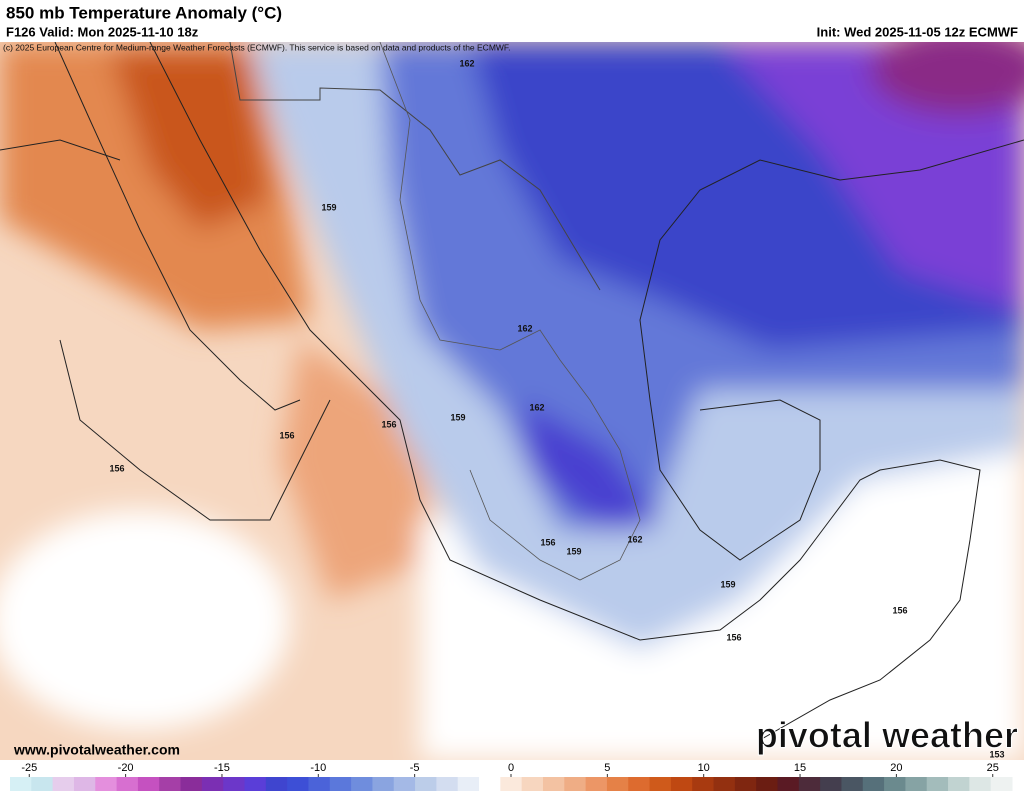 Image resolution: width=1024 pixels, height=791 pixels. I want to click on colorbar: -25 -20 -15 -10 -5 0 5 10 15 20 25, so click(511, 776).